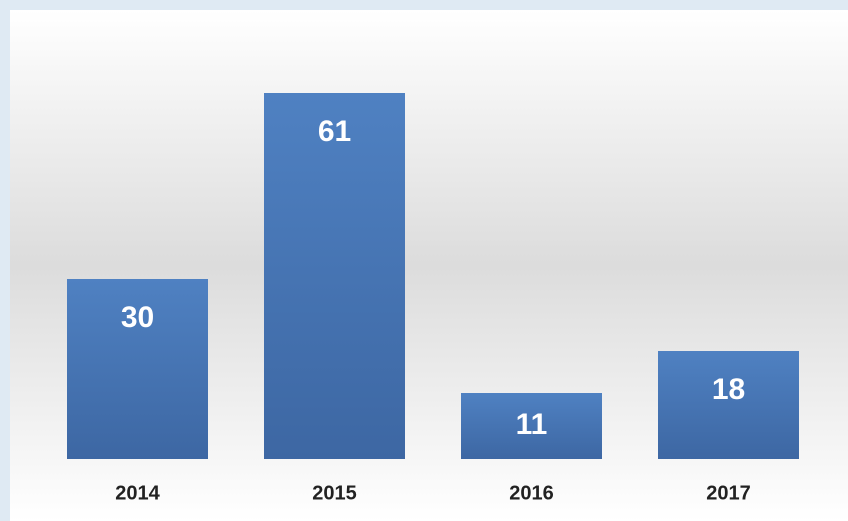 This screenshot has height=521, width=848. What do you see at coordinates (137, 317) in the screenshot?
I see `value-label: 30` at bounding box center [137, 317].